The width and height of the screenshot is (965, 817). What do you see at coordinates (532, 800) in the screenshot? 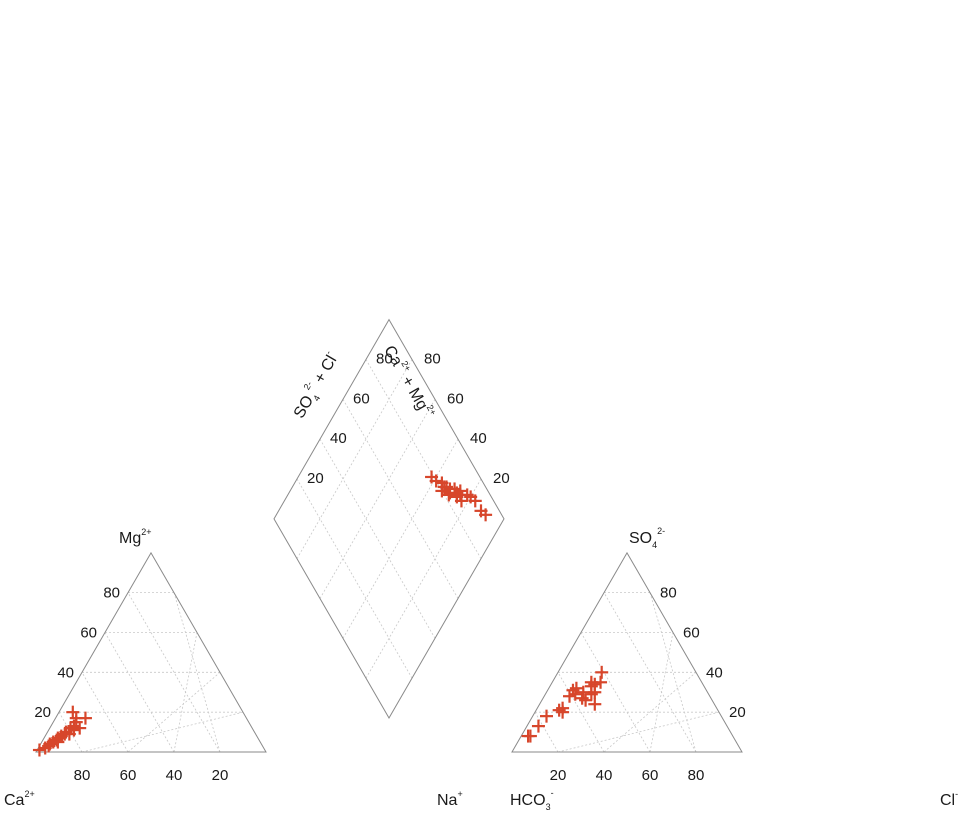
I see `anion-left-label: HCO3-` at bounding box center [532, 800].